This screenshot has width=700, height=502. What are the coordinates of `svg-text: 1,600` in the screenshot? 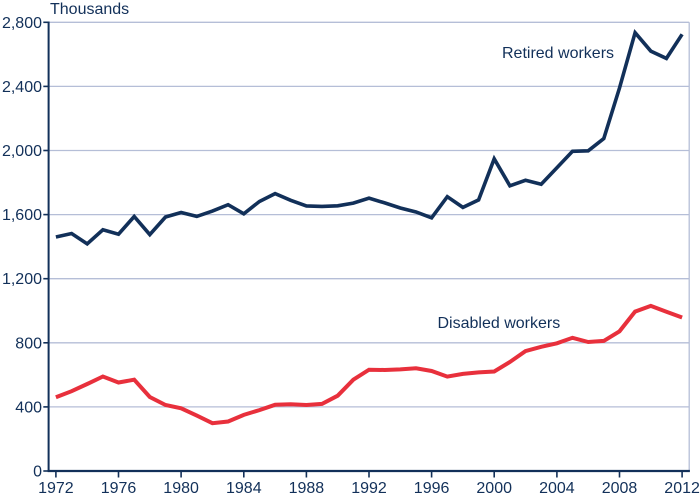 It's located at (22, 215).